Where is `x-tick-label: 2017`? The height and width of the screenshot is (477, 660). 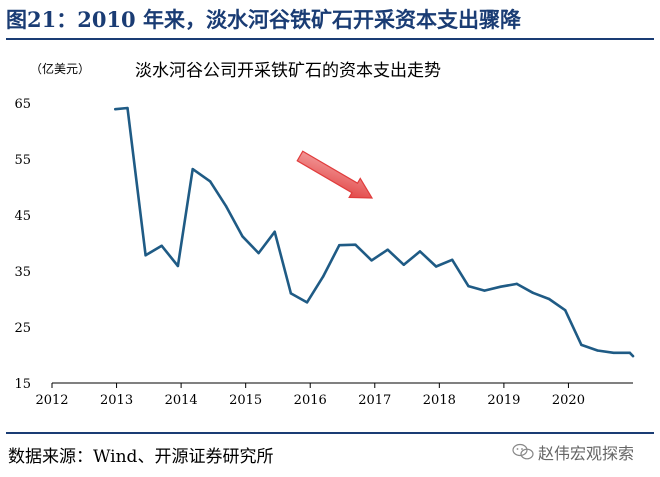
x-tick-label: 2017 is located at coordinates (374, 400).